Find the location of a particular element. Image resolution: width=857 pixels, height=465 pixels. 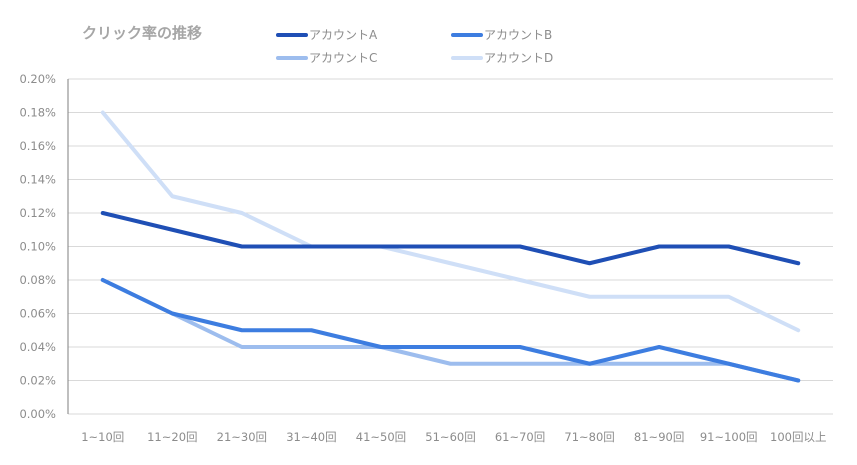

legend: アカウントA アカウントB アカウントC アカウントD is located at coordinates (414, 46).